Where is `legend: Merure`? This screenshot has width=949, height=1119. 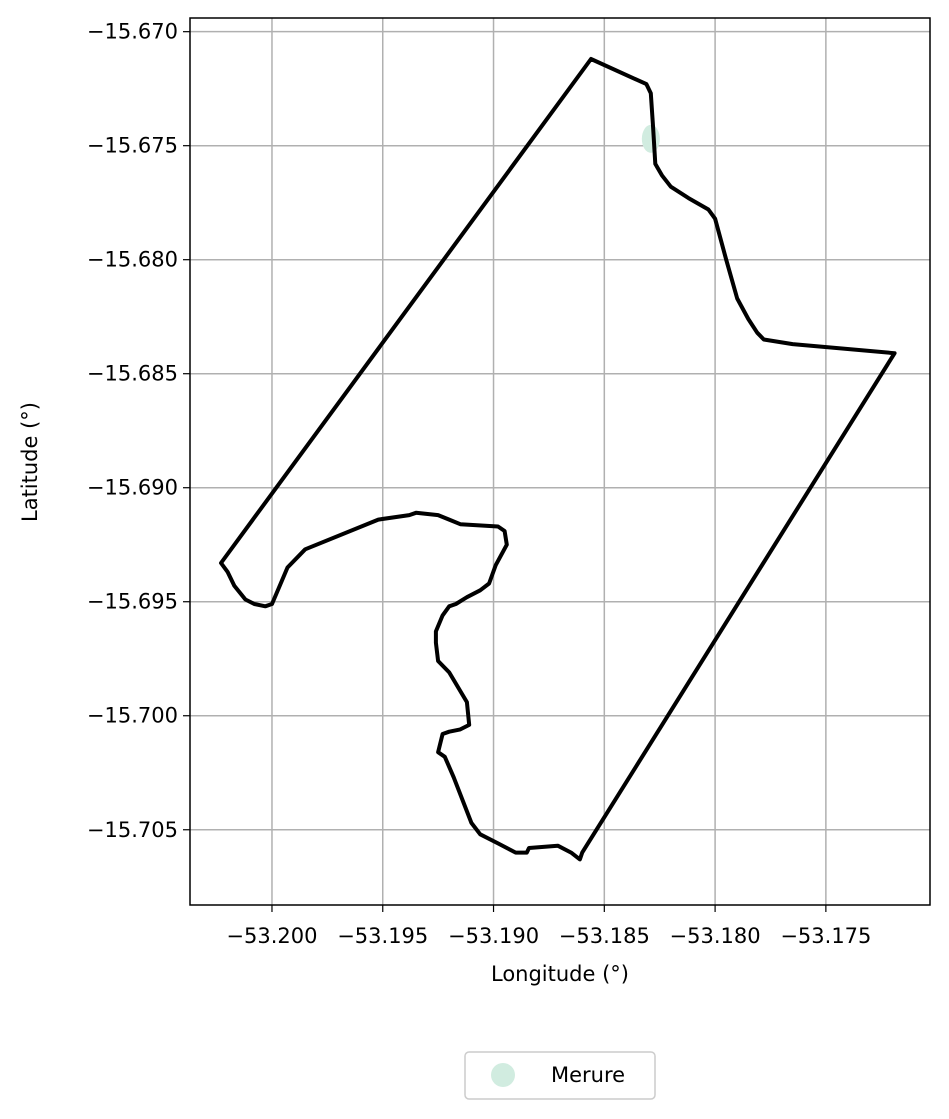 legend: Merure is located at coordinates (560, 1075).